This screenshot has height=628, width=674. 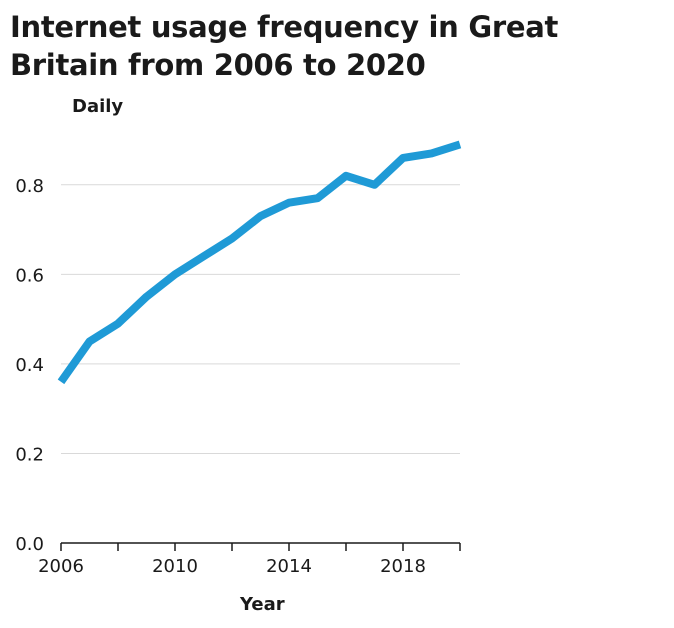 I want to click on x-tick-labels: 2006 2010 2014 2018, so click(x=232, y=566).